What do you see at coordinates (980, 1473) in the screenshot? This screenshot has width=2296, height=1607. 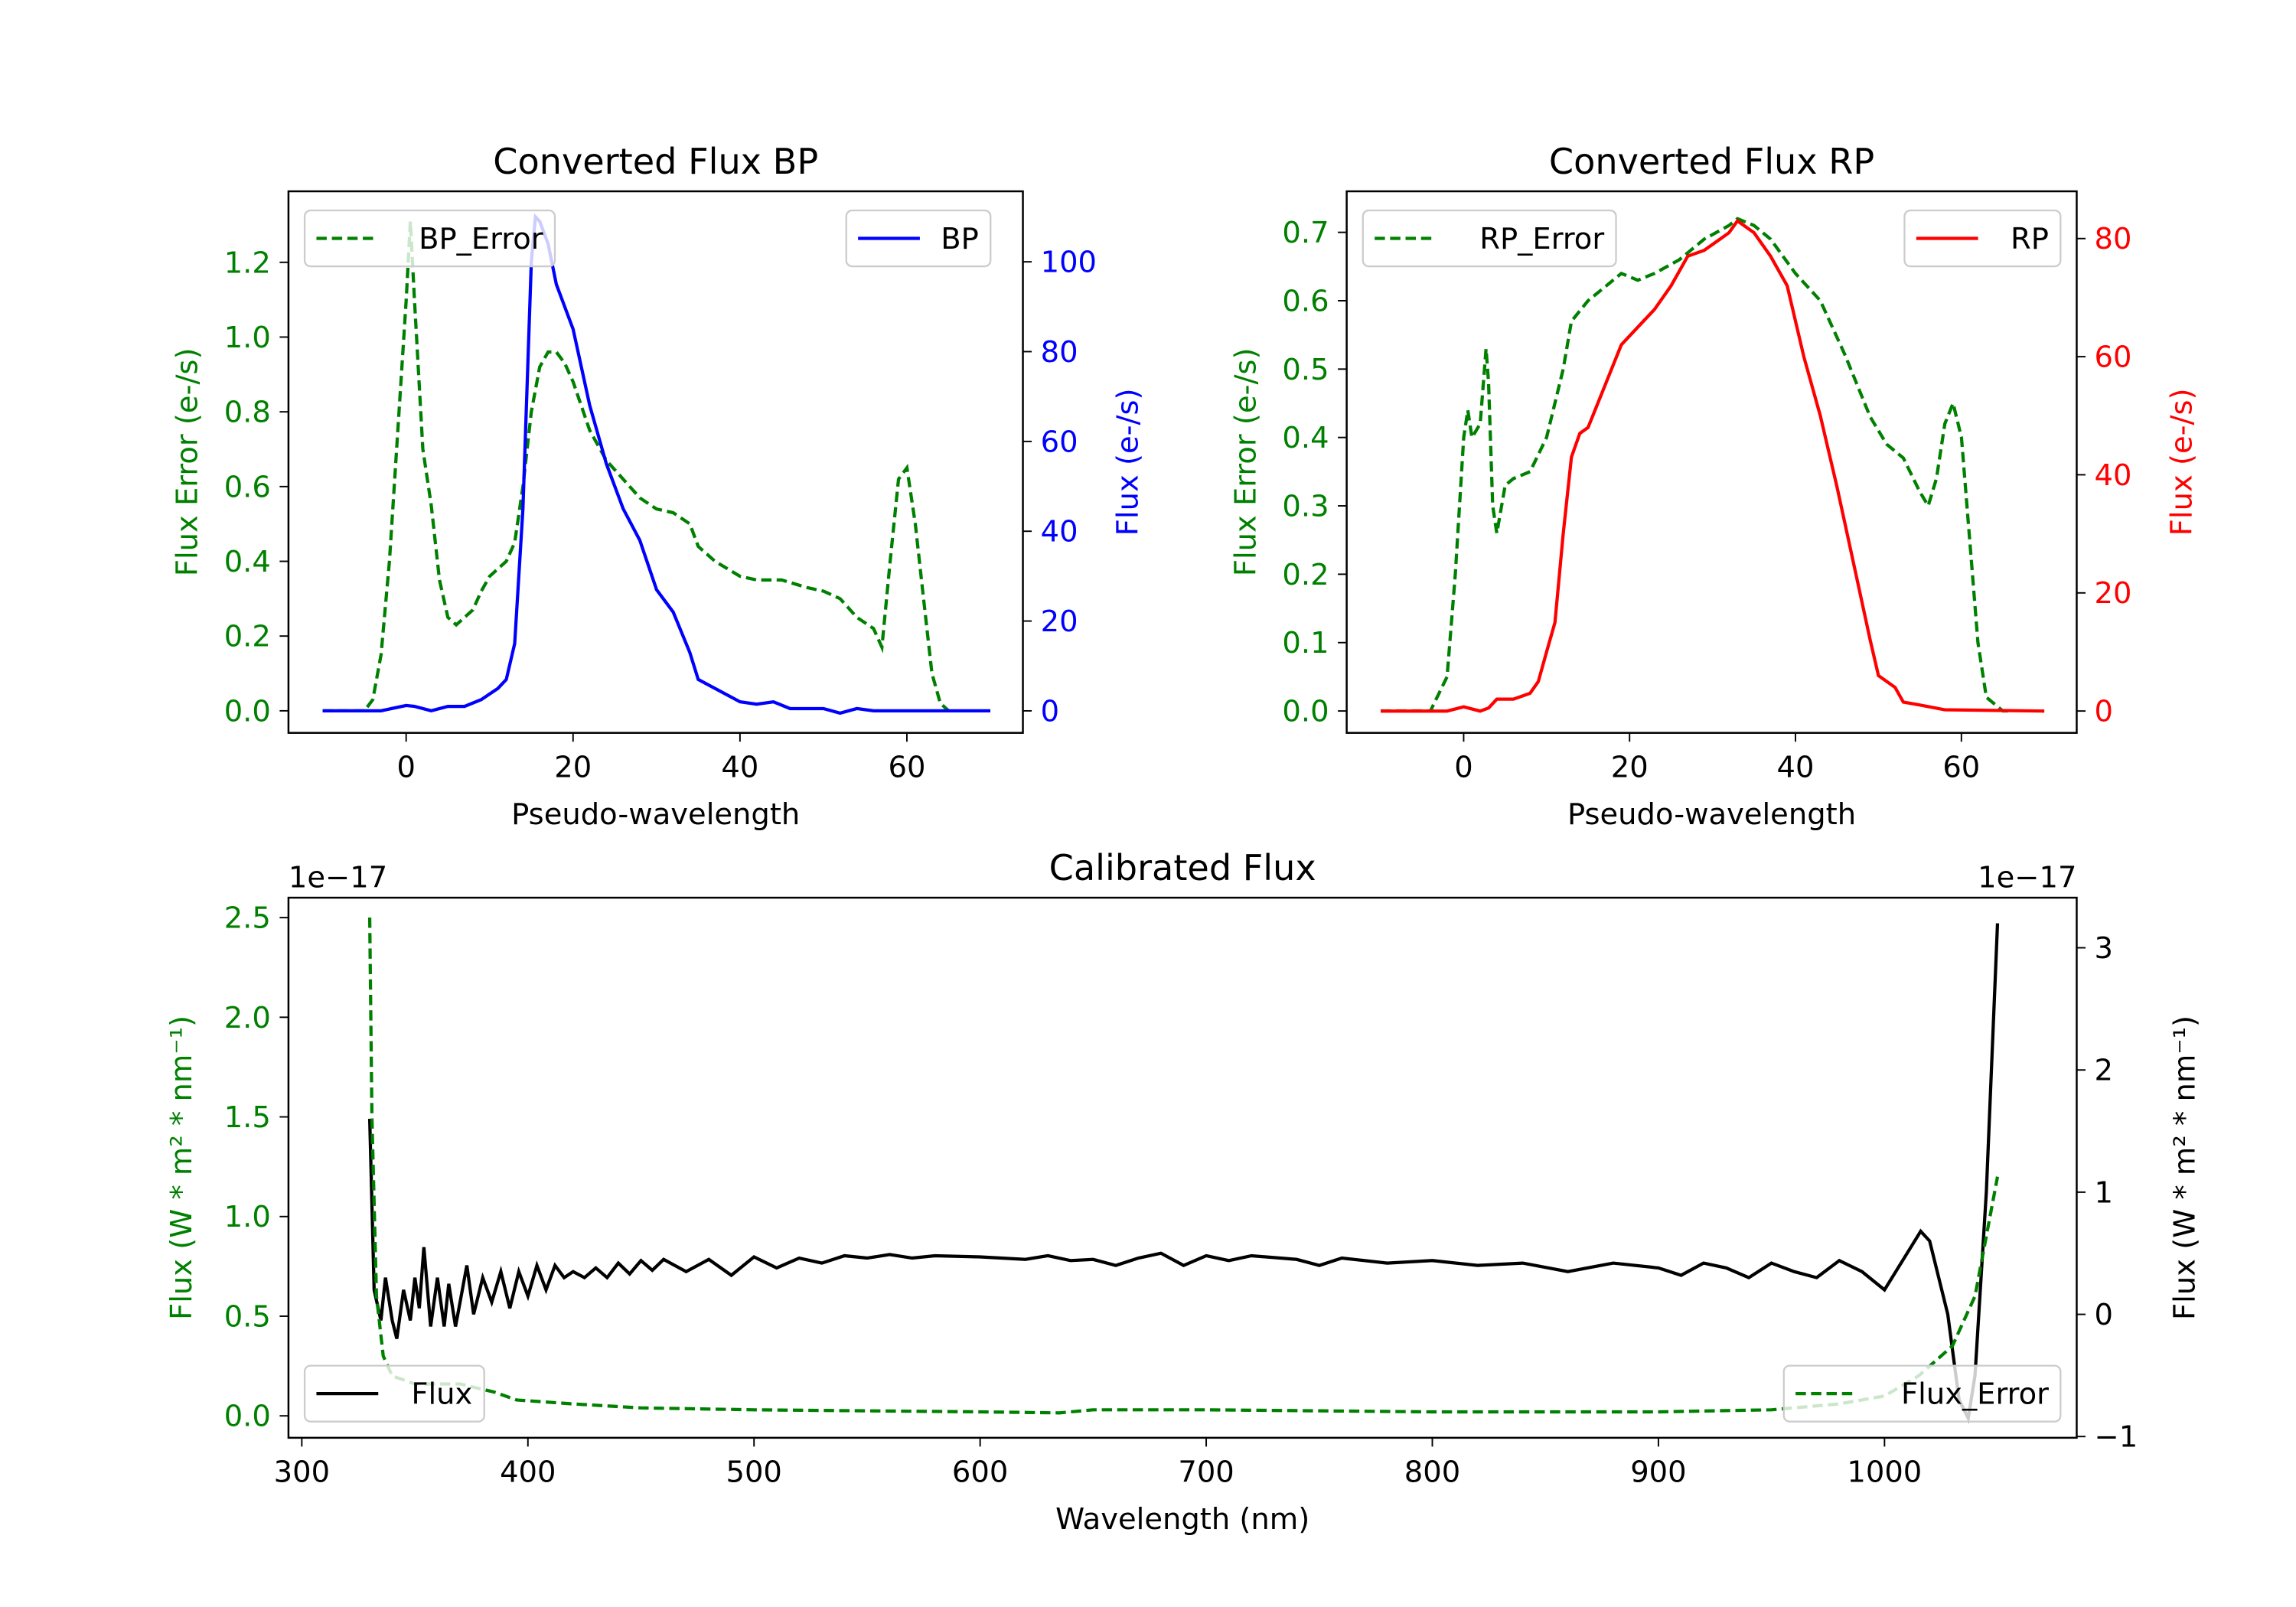 I see `x-tick-label: 600` at bounding box center [980, 1473].